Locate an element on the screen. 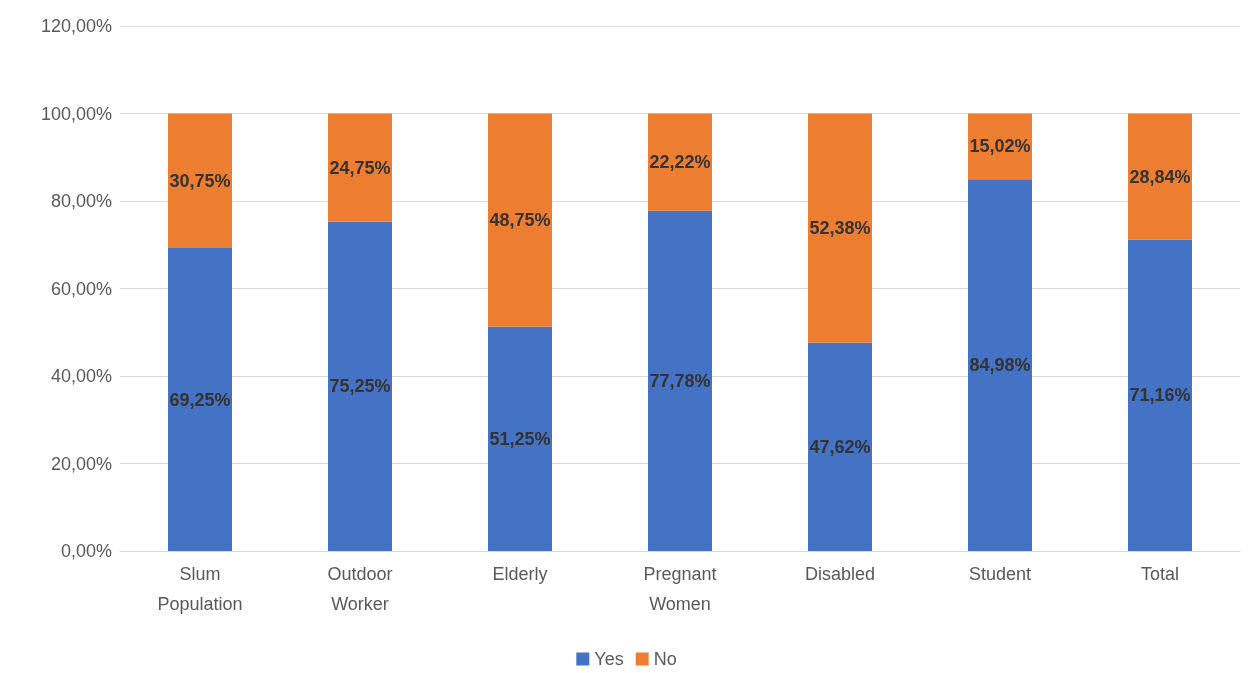  y-tick-label: 20,00% is located at coordinates (81, 463).